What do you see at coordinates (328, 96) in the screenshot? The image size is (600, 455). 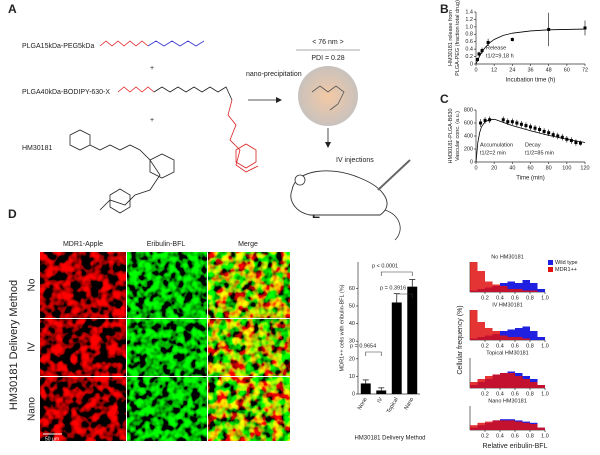 I see `nanoparticle` at bounding box center [328, 96].